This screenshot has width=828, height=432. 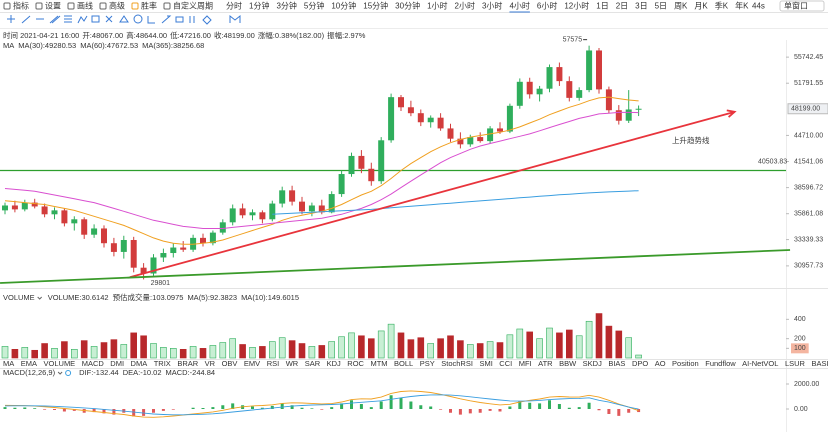 I want to click on indicator-tab: ROC, so click(x=355, y=363).